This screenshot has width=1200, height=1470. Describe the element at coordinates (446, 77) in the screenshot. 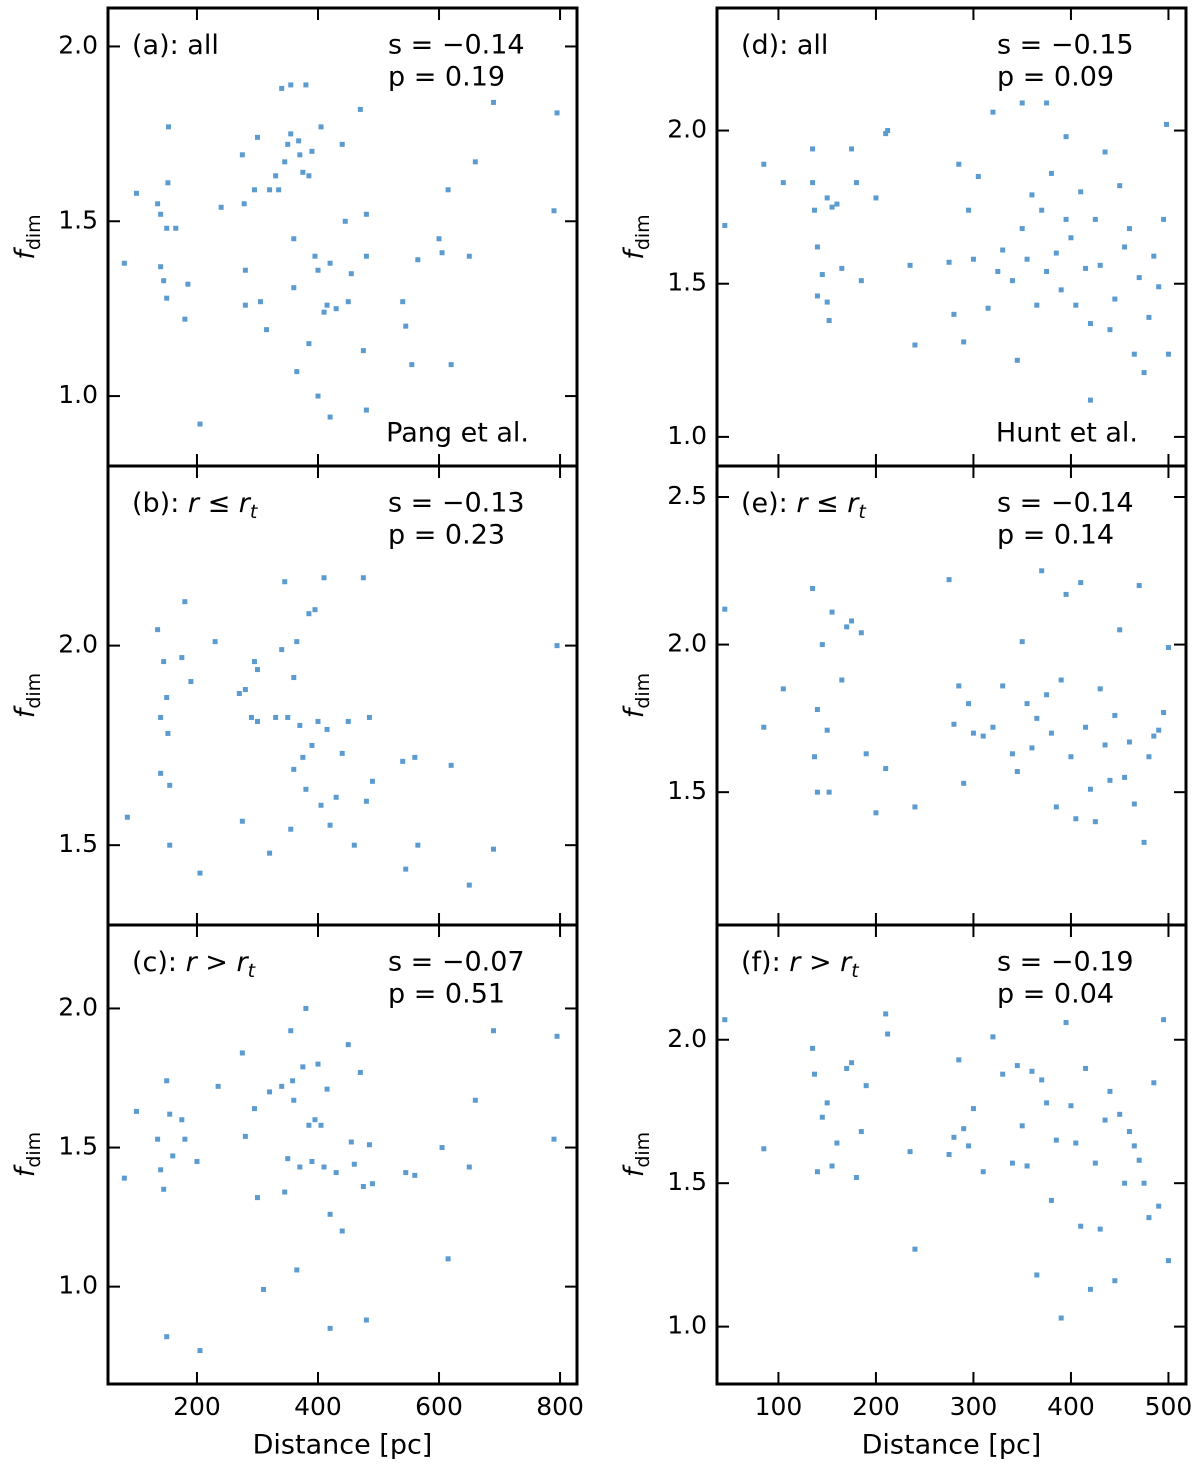

I see `stat-text: p = 0.19` at that location.